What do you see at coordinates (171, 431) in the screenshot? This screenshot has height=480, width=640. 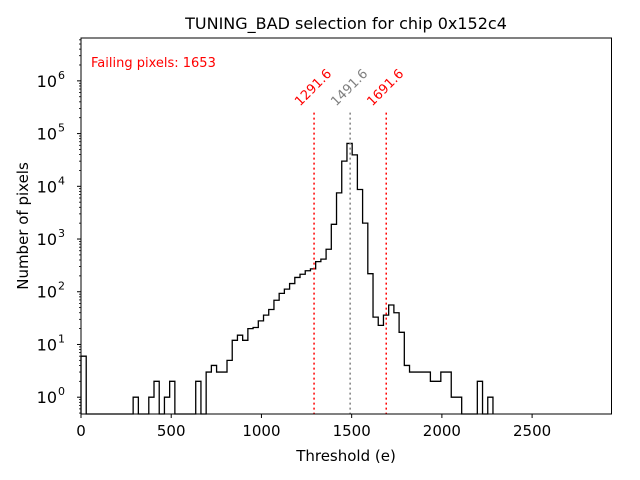 I see `x-tick-label: 500` at bounding box center [171, 431].